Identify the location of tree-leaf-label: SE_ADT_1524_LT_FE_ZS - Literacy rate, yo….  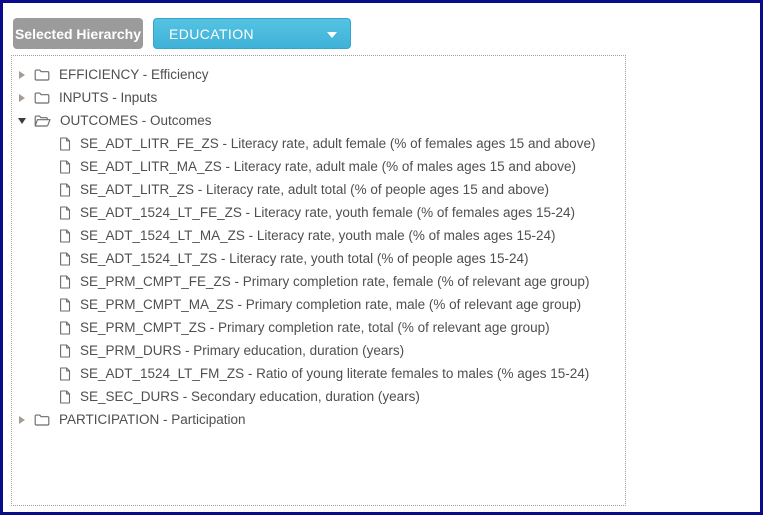
(327, 212).